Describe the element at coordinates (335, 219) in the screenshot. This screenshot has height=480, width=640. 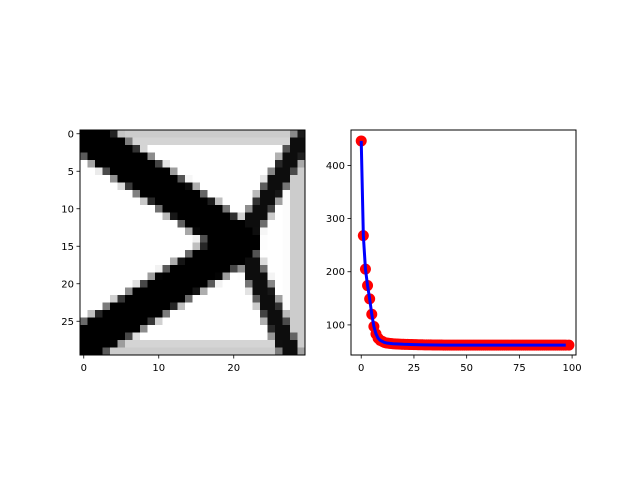
I see `plot-y-tick-label: 300` at that location.